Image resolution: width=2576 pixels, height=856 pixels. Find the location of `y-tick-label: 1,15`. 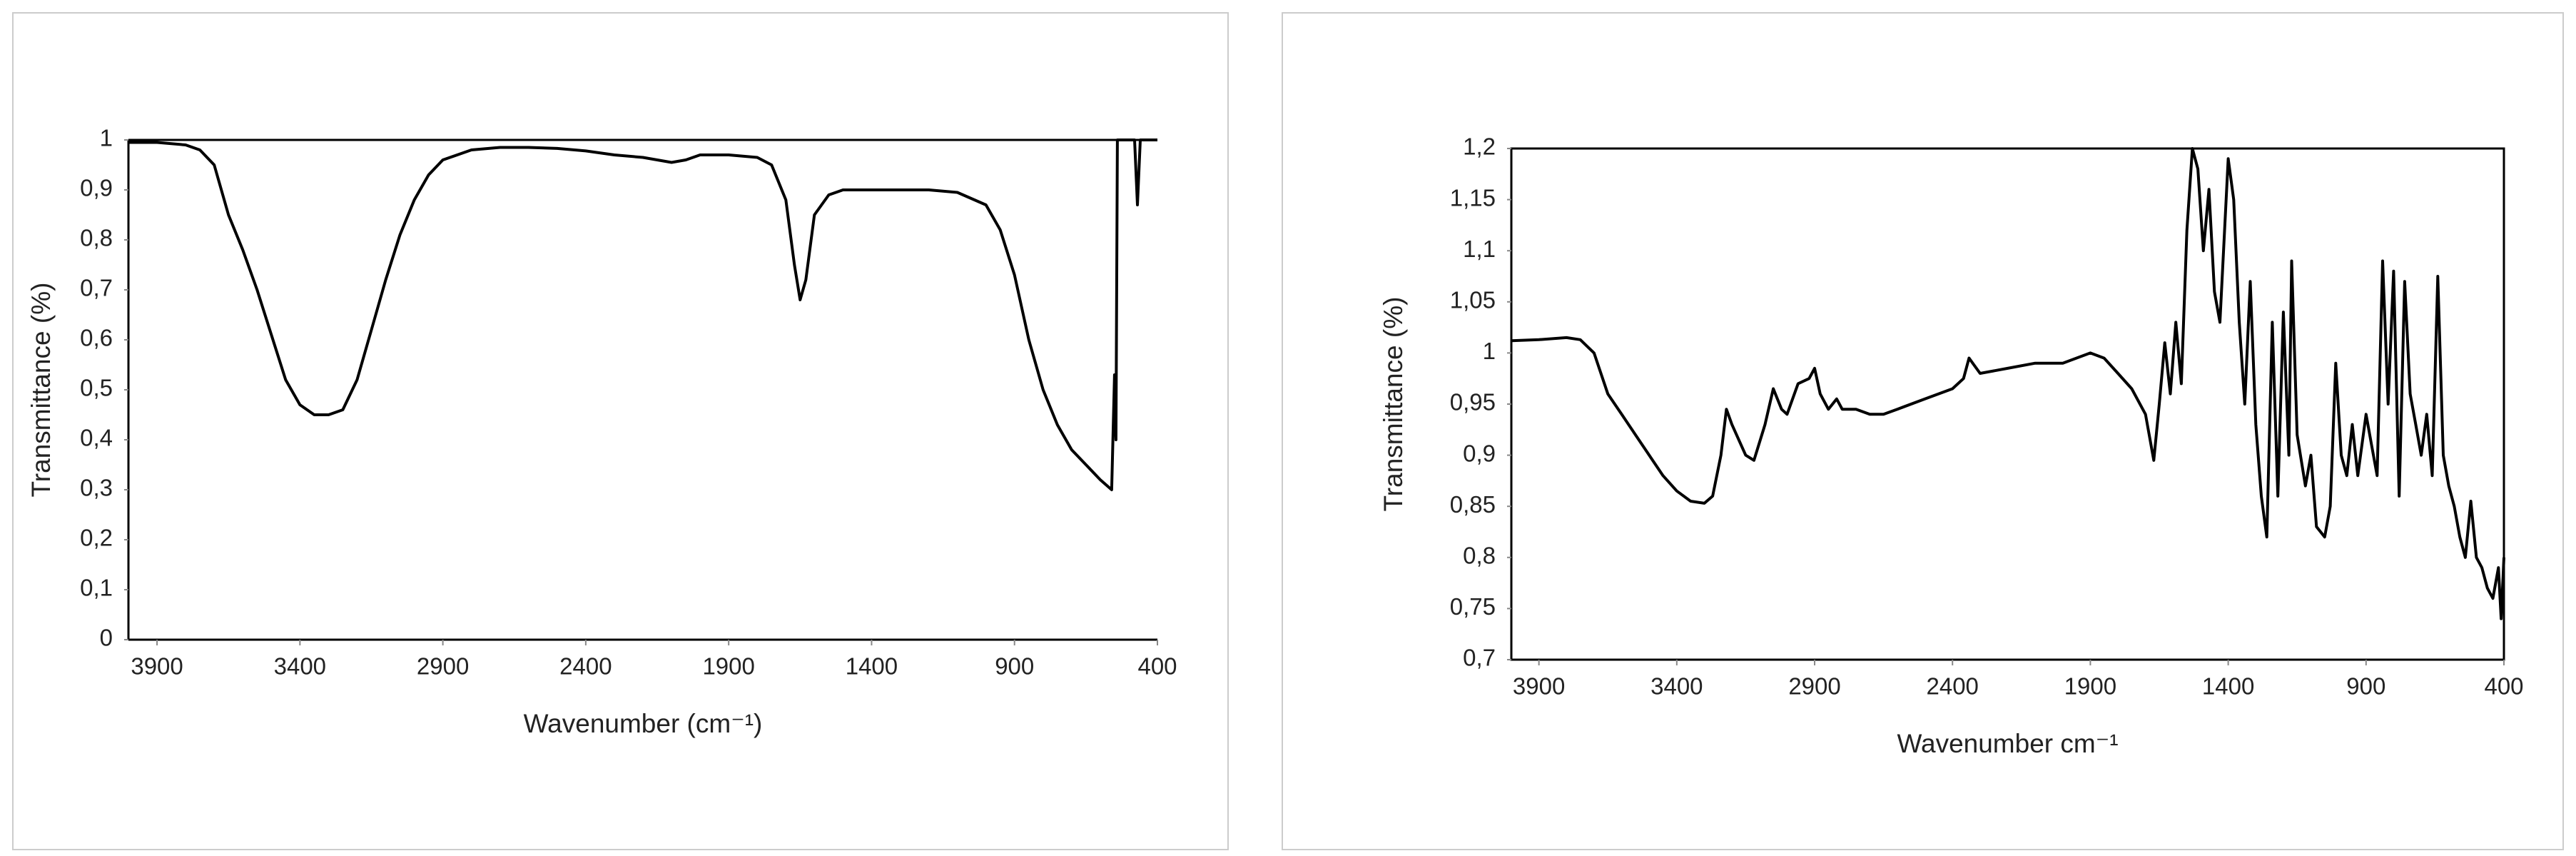

y-tick-label: 1,15 is located at coordinates (1473, 197).